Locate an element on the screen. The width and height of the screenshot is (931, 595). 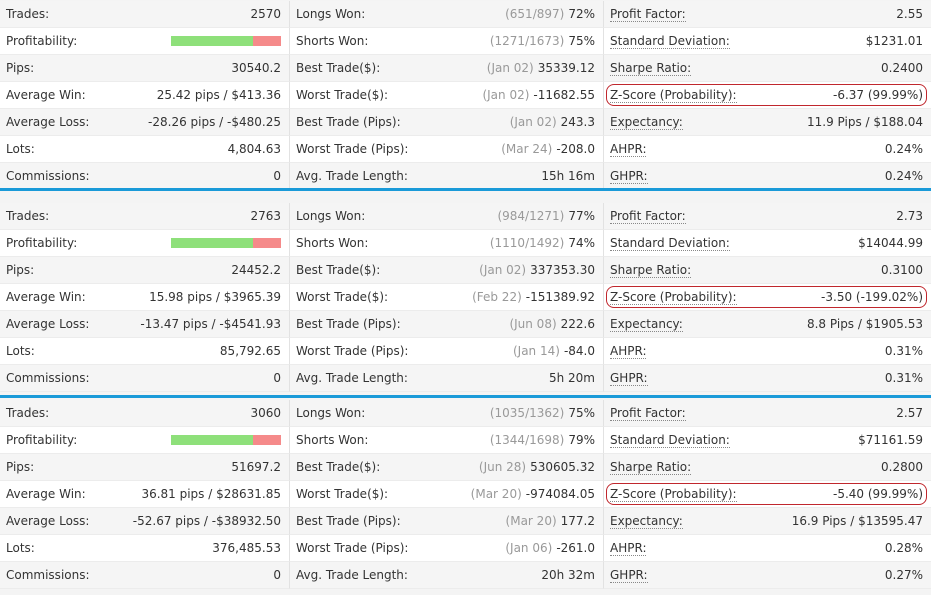
stat-label: Z-Score (Probability): is located at coordinates (673, 95).